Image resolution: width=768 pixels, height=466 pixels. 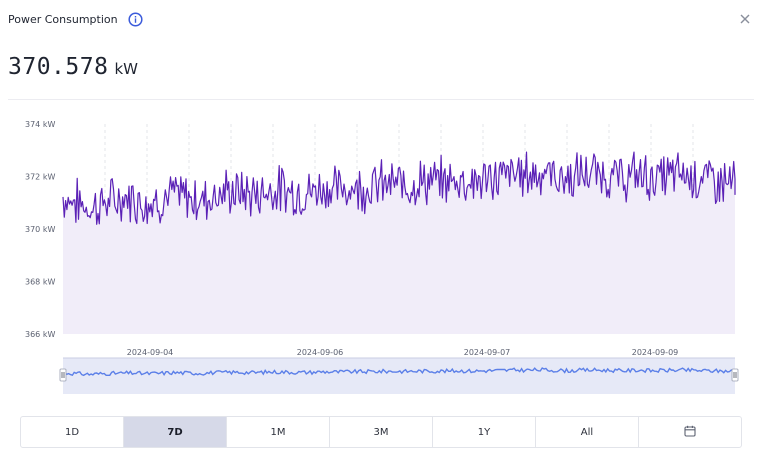 What do you see at coordinates (40, 282) in the screenshot?
I see `y-tick-label: 368 kW` at bounding box center [40, 282].